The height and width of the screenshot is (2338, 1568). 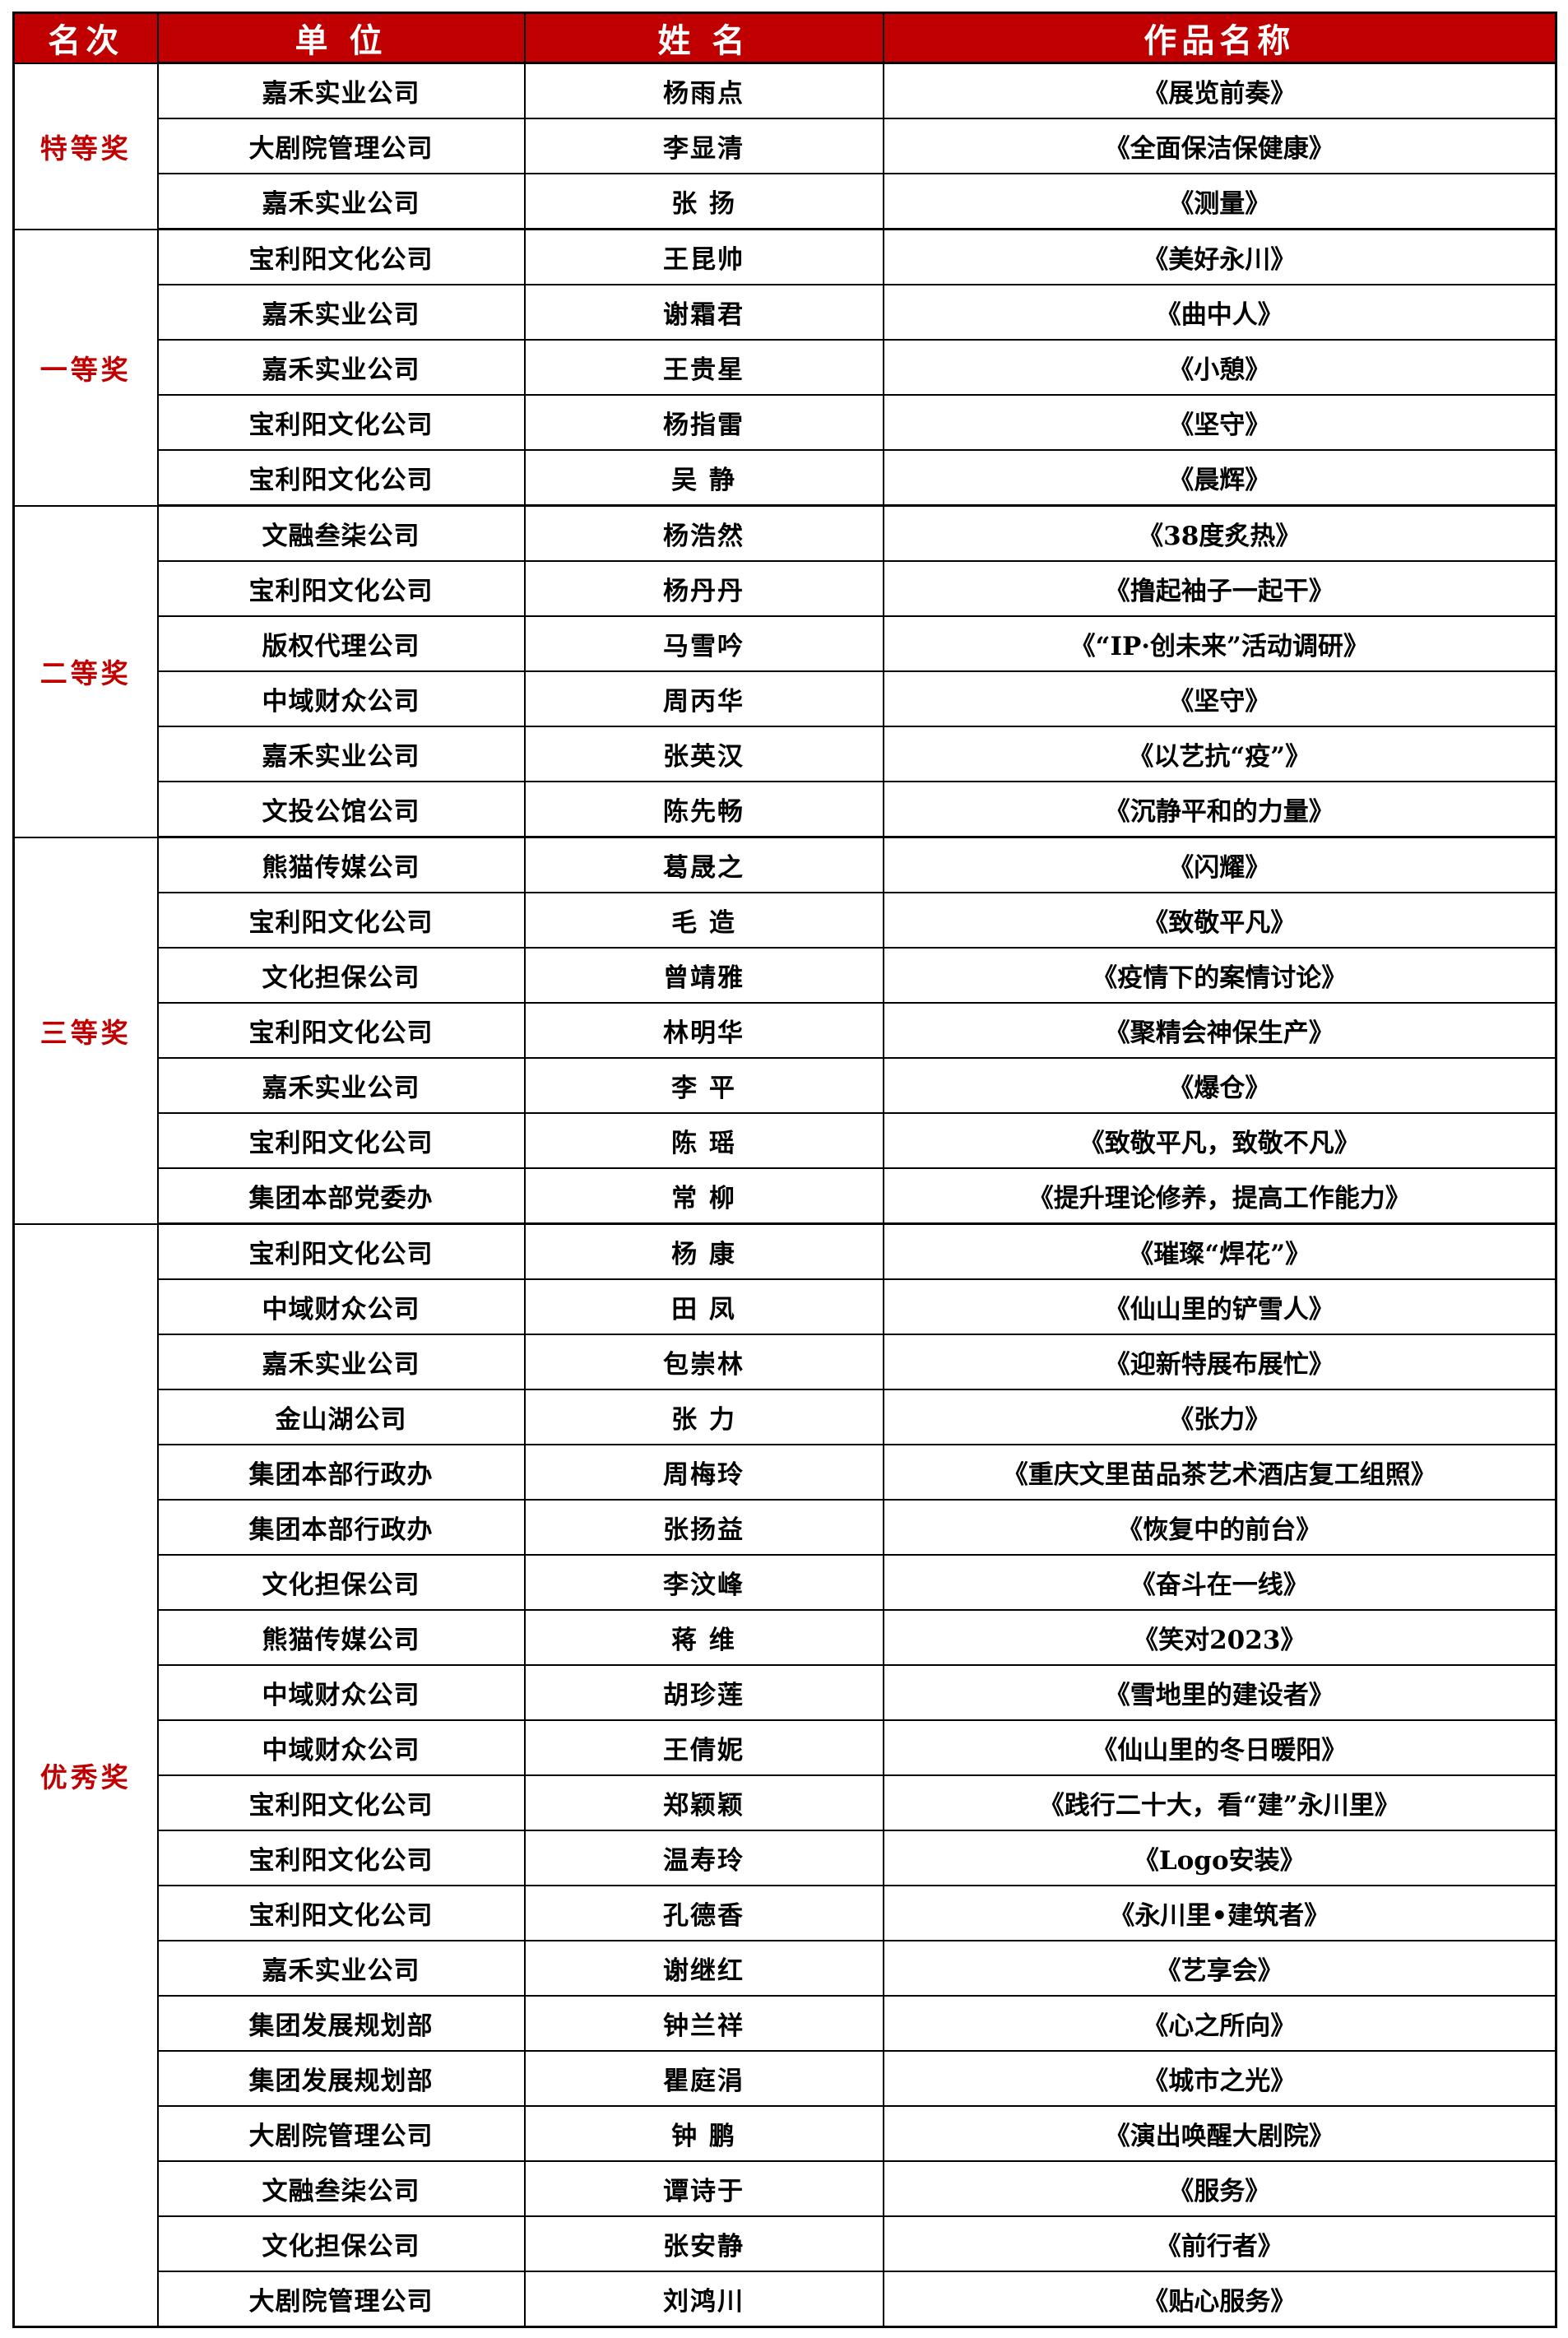 What do you see at coordinates (703, 2078) in the screenshot?
I see `cell-name: 瞿庭涓` at bounding box center [703, 2078].